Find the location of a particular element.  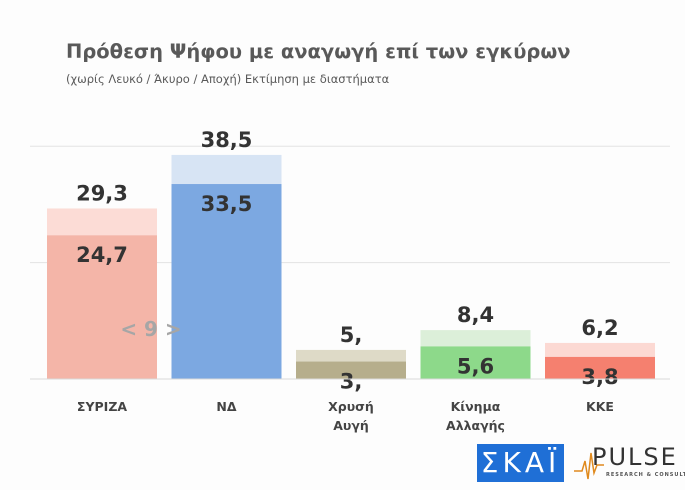

gap-annotation: < 9 > is located at coordinates (150, 329).